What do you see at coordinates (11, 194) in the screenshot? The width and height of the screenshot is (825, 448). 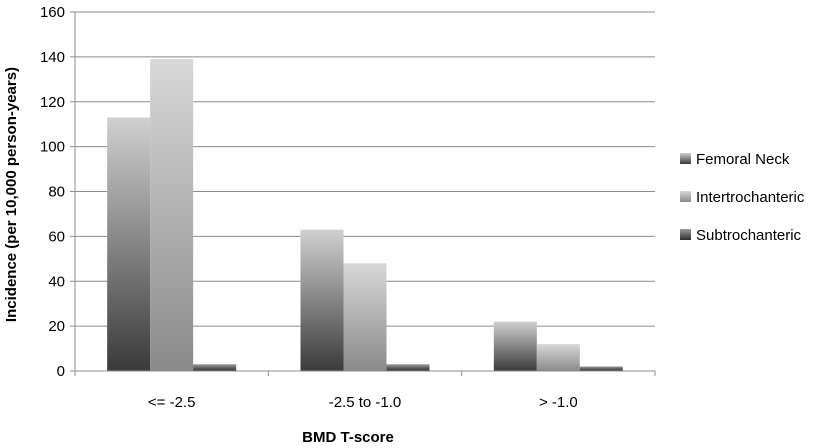 I see `y-axis-title: Incidence (per 10,000 person-years)` at bounding box center [11, 194].